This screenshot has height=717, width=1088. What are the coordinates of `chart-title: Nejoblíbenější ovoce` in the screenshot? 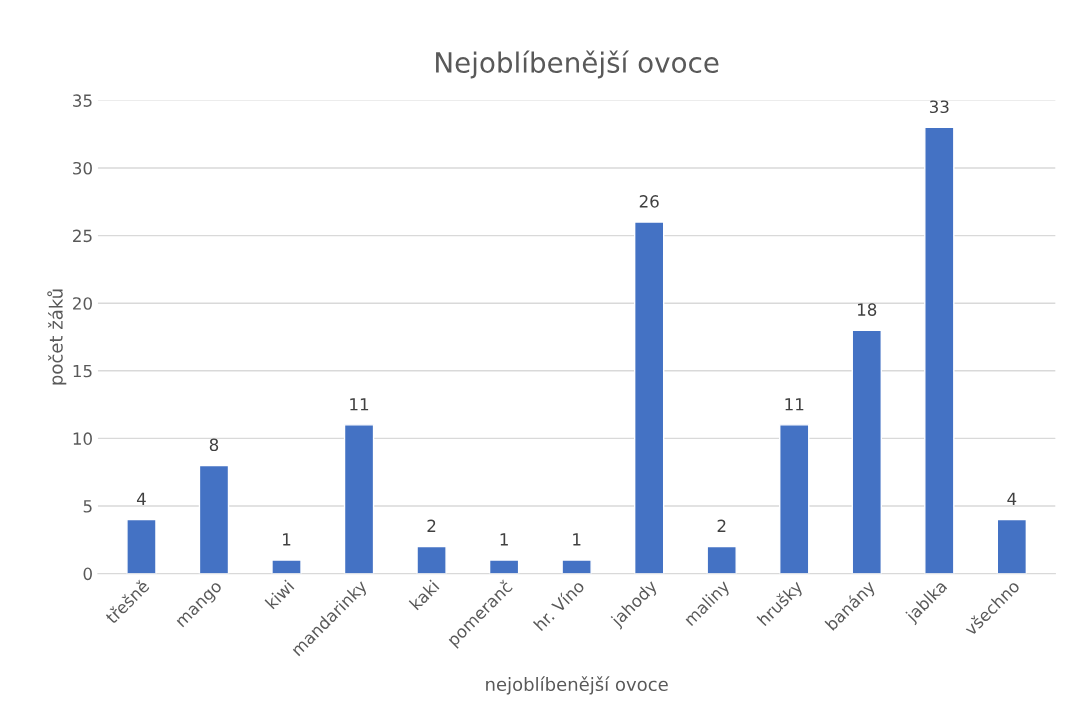 It's located at (577, 64).